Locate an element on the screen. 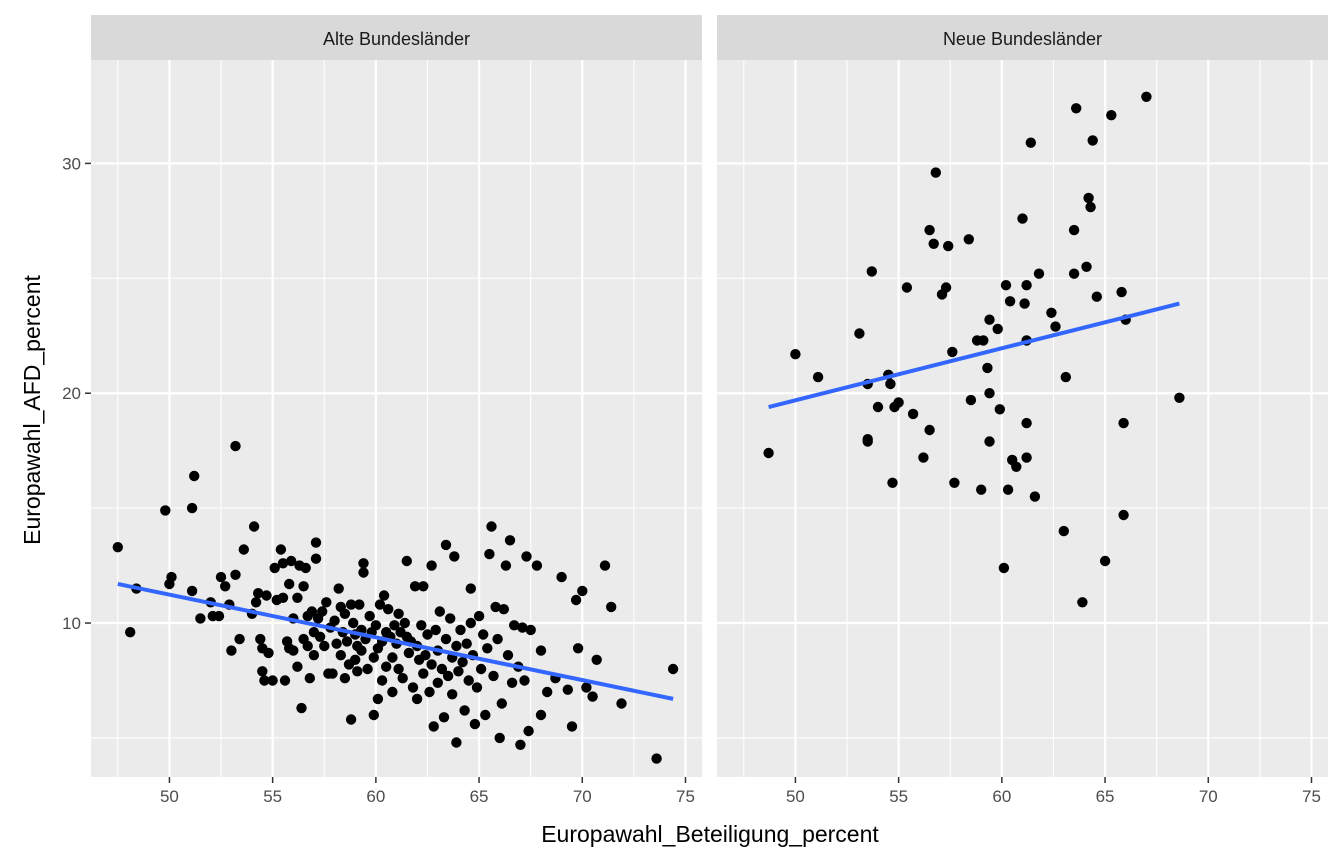 This screenshot has height=864, width=1344. regression-line is located at coordinates (395, 641).